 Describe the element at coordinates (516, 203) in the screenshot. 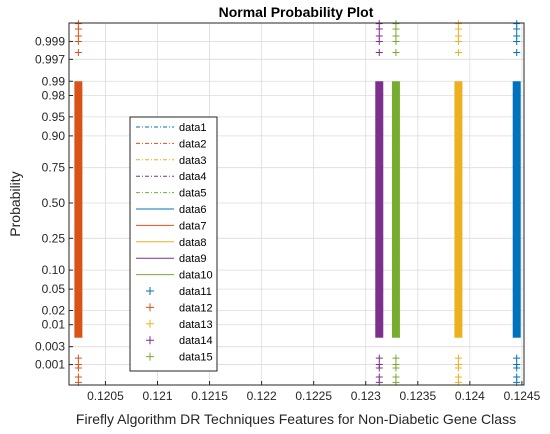

I see `series-data11` at that location.